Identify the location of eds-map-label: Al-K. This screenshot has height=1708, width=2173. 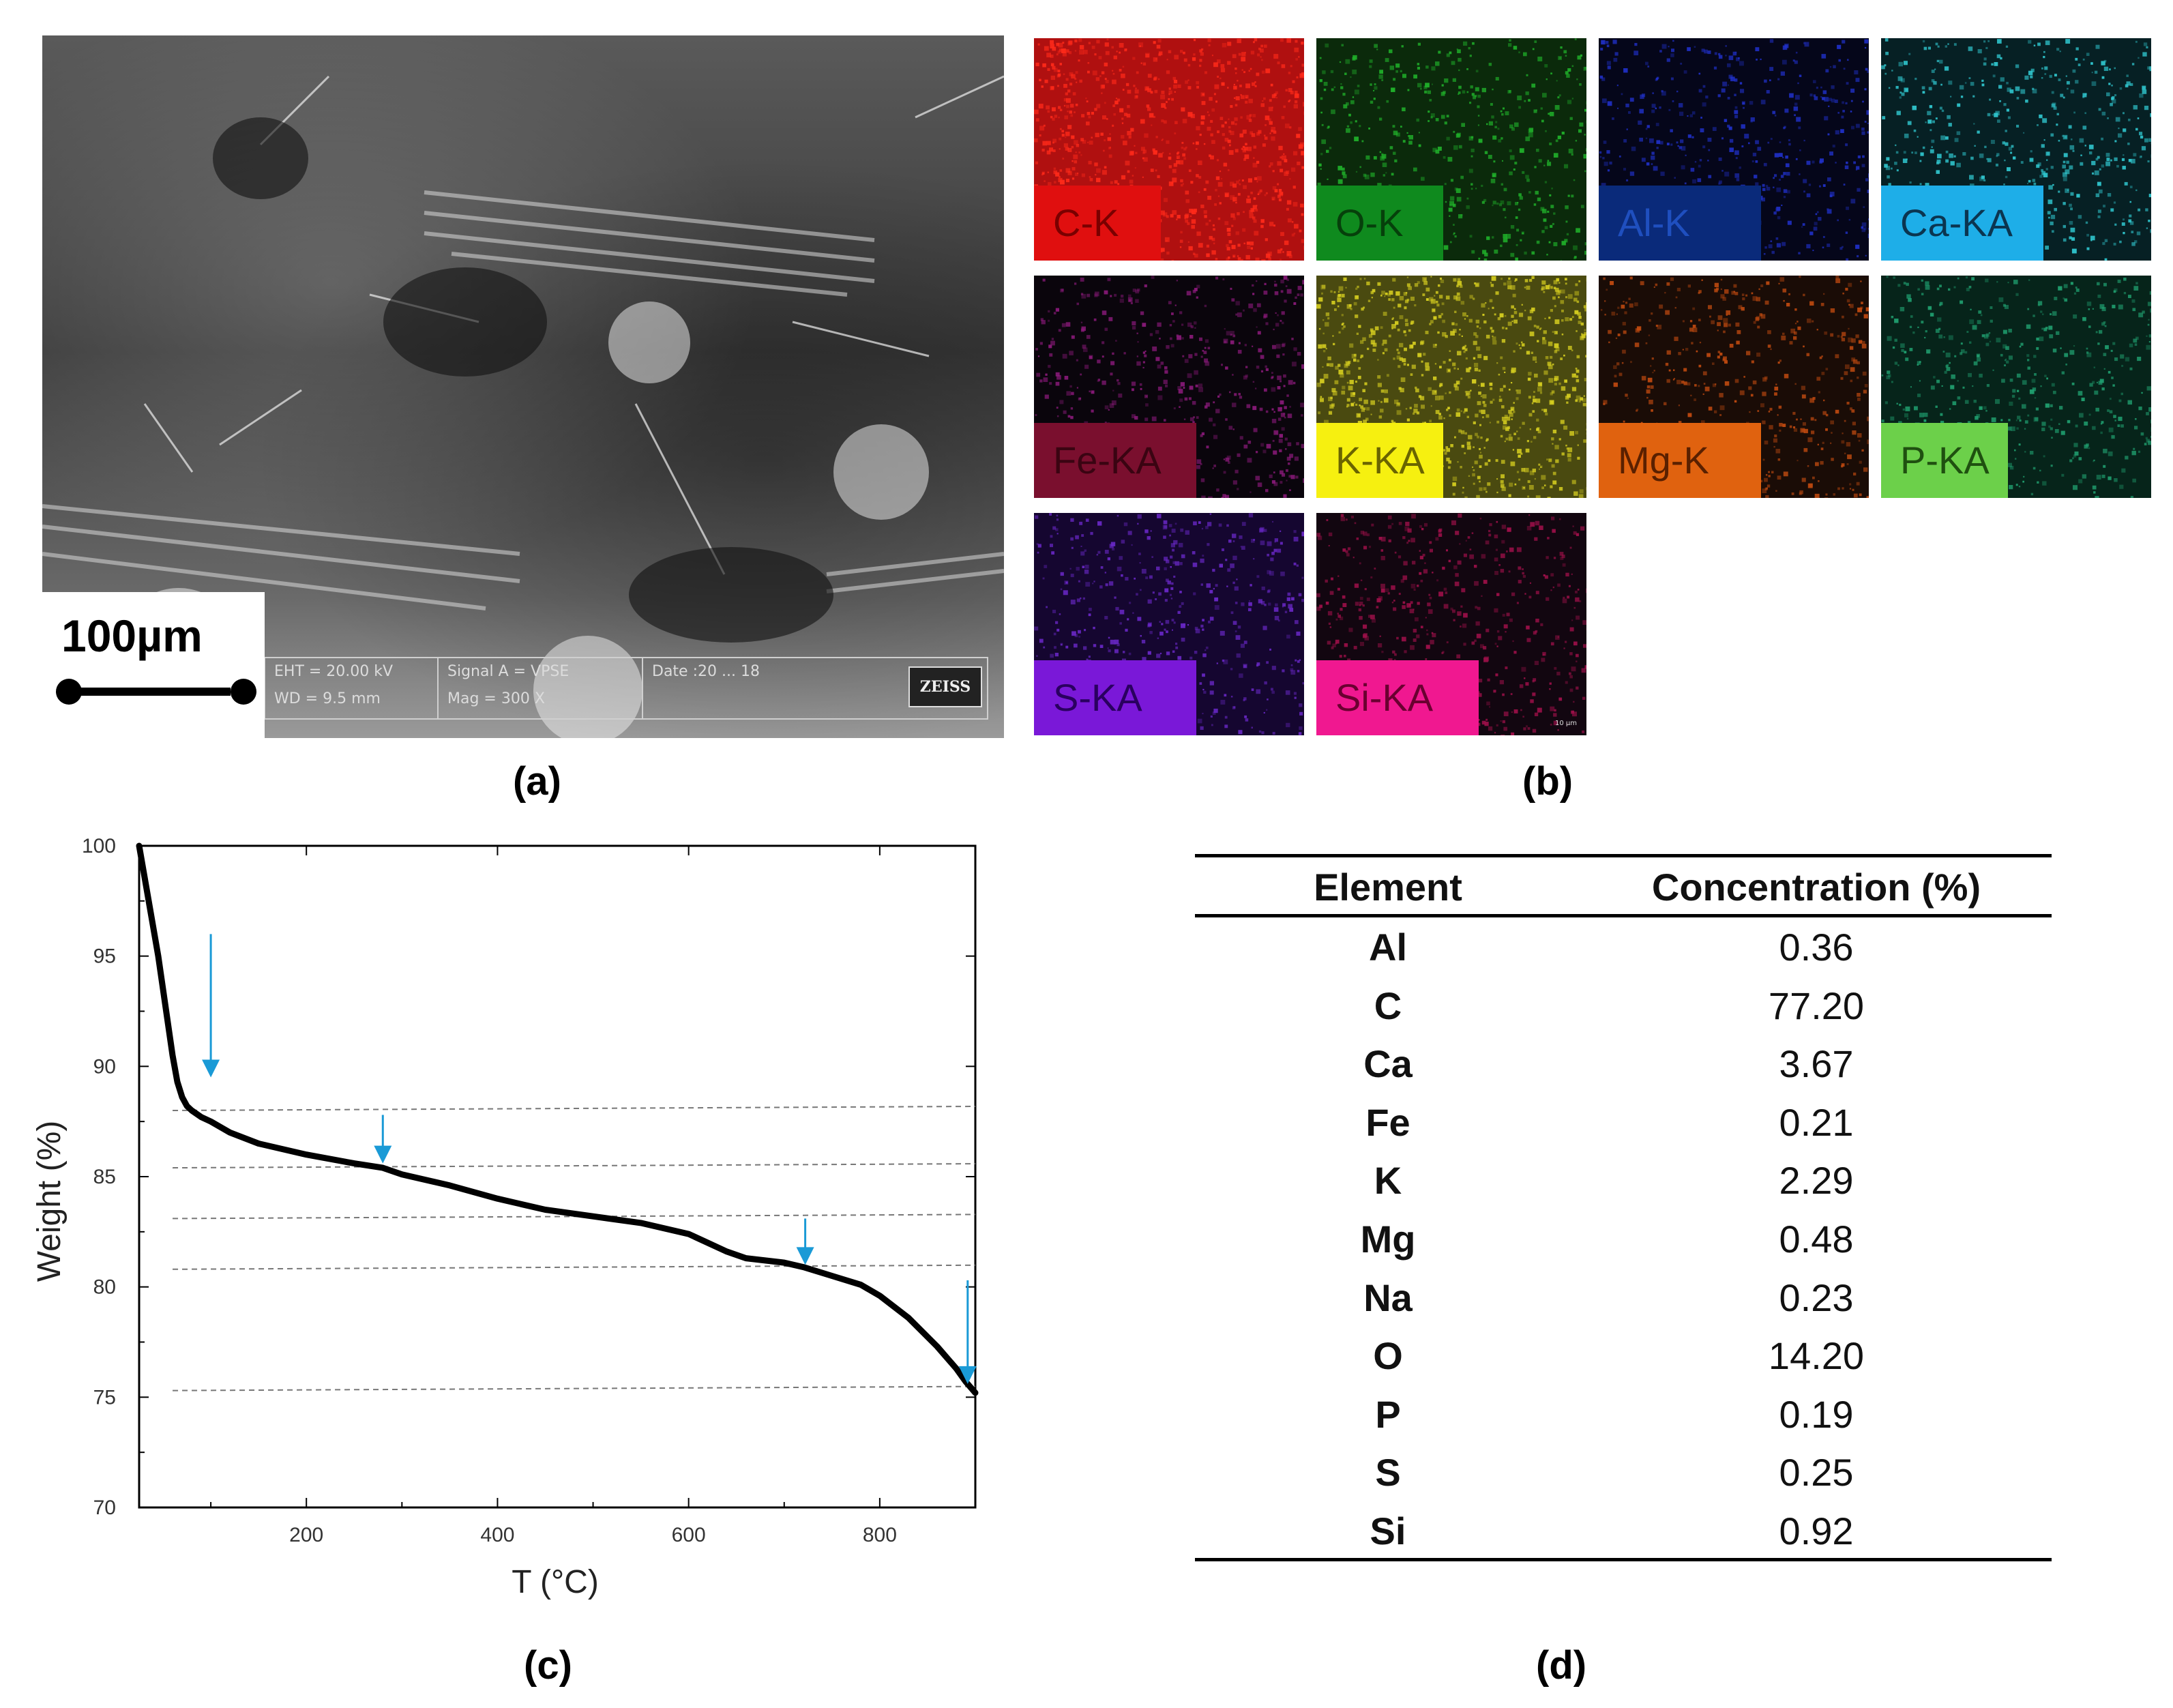
(1680, 224).